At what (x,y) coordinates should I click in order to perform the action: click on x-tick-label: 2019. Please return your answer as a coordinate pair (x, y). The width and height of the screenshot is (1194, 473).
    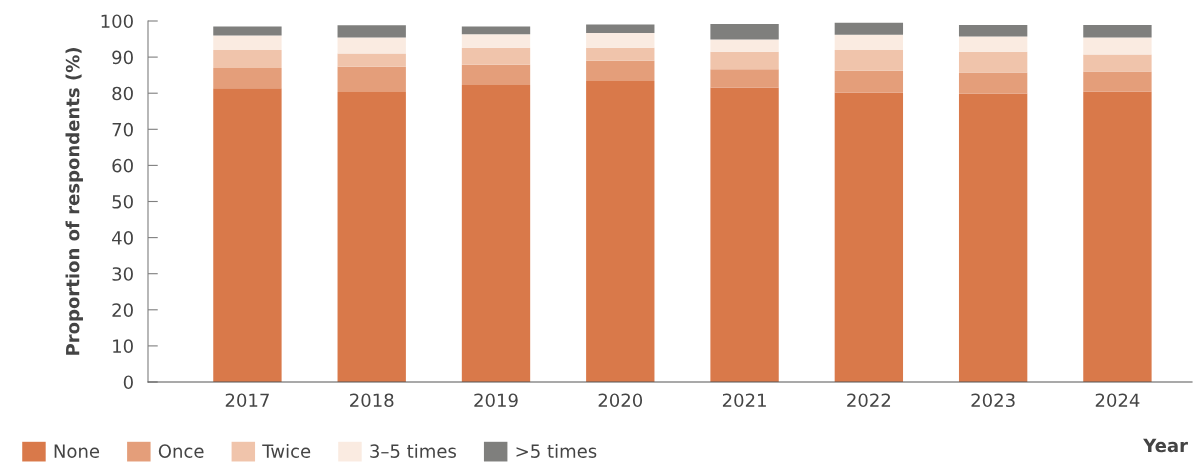
    Looking at the image, I should click on (496, 400).